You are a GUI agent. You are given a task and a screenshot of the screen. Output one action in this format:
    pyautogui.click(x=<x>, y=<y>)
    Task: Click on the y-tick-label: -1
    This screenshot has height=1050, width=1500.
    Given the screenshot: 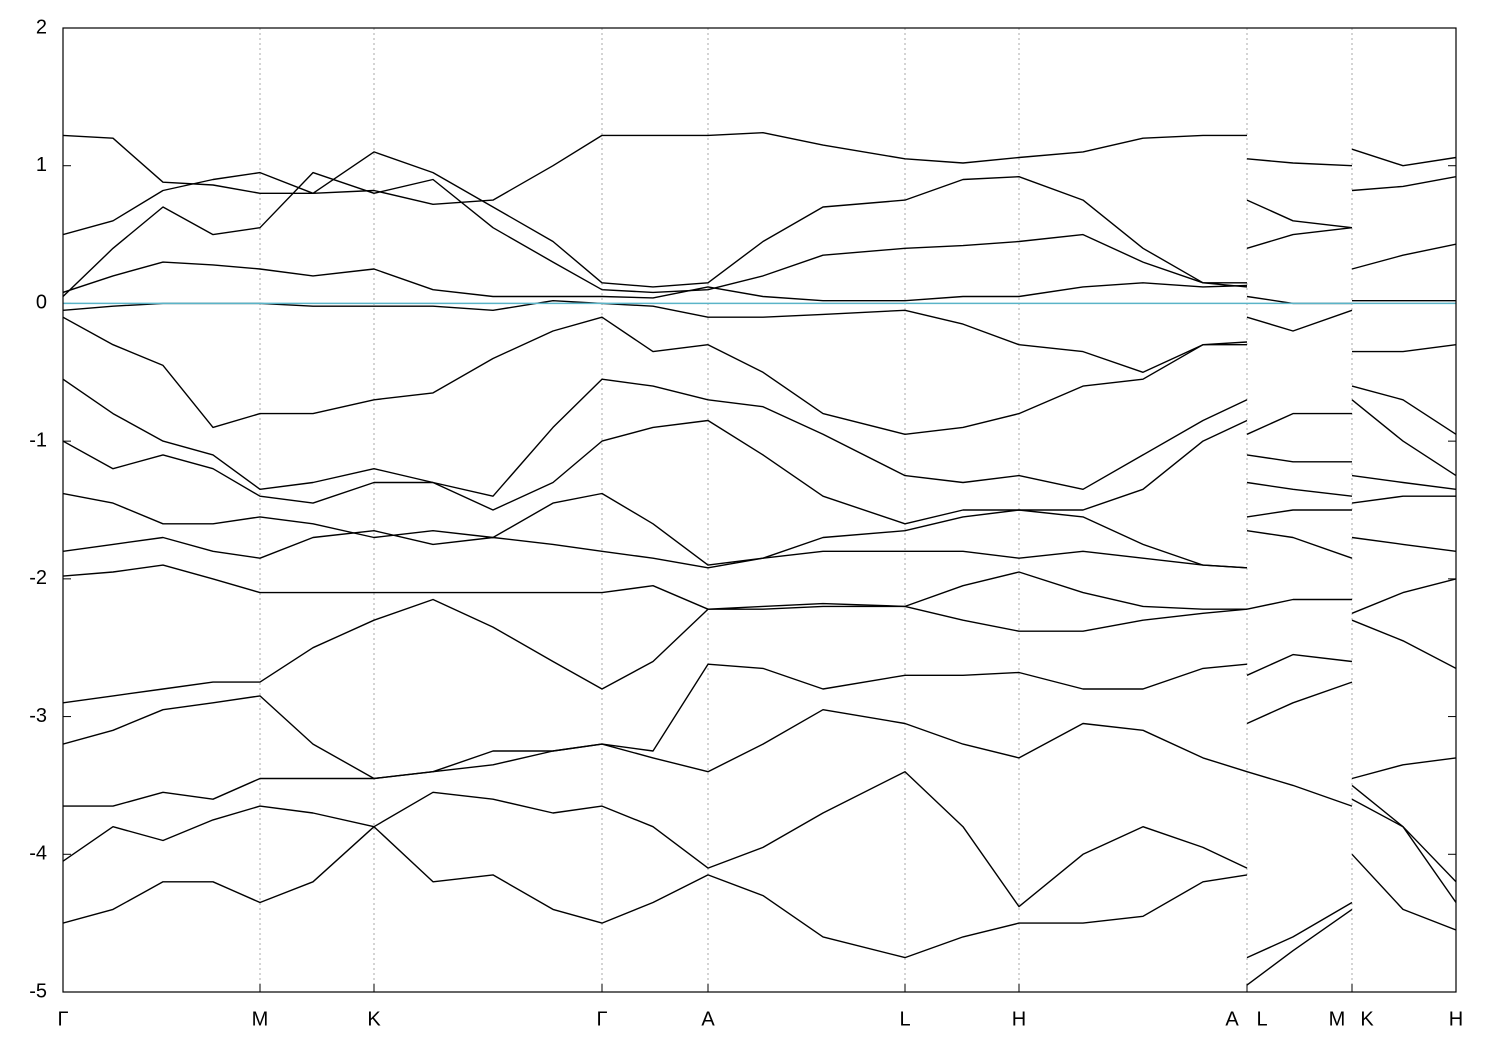 What is the action you would take?
    pyautogui.click(x=38, y=440)
    